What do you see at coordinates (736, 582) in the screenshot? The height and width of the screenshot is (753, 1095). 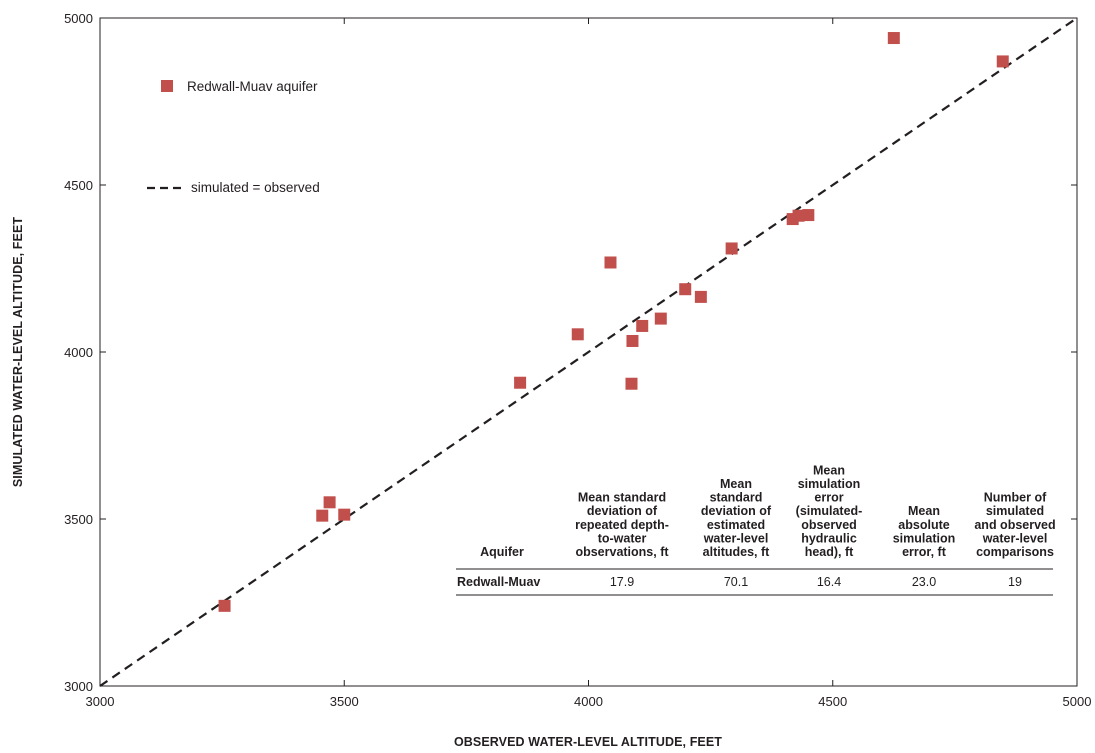 I see `table-cell: 70.1` at bounding box center [736, 582].